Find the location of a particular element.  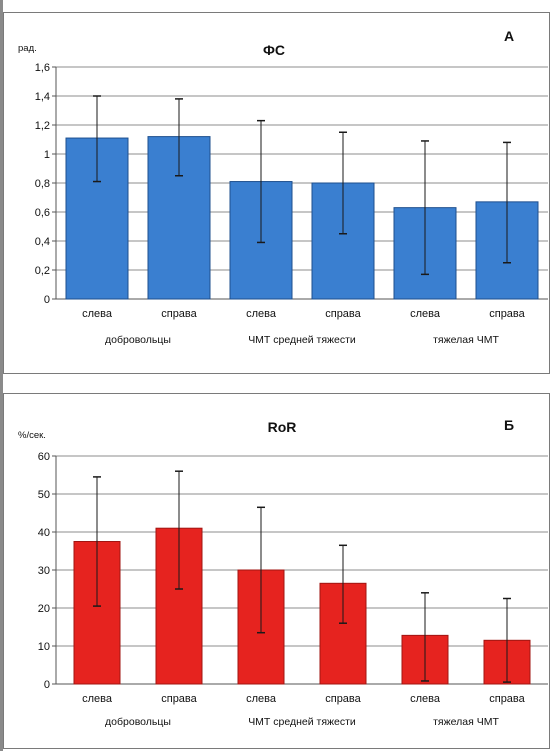

chart-b-panel-letter: Б is located at coordinates (509, 425).